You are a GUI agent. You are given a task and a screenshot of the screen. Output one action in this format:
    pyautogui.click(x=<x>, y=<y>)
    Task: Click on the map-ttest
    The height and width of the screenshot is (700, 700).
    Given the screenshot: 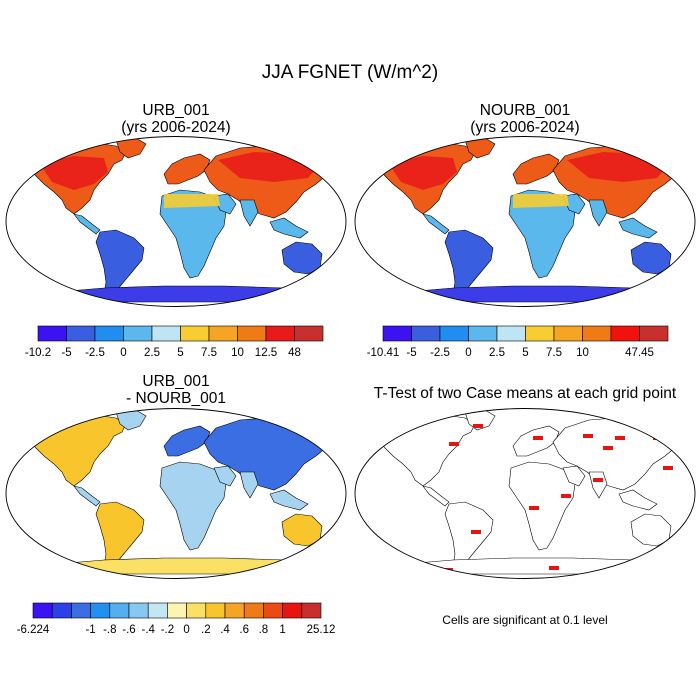 What is the action you would take?
    pyautogui.click(x=525, y=493)
    